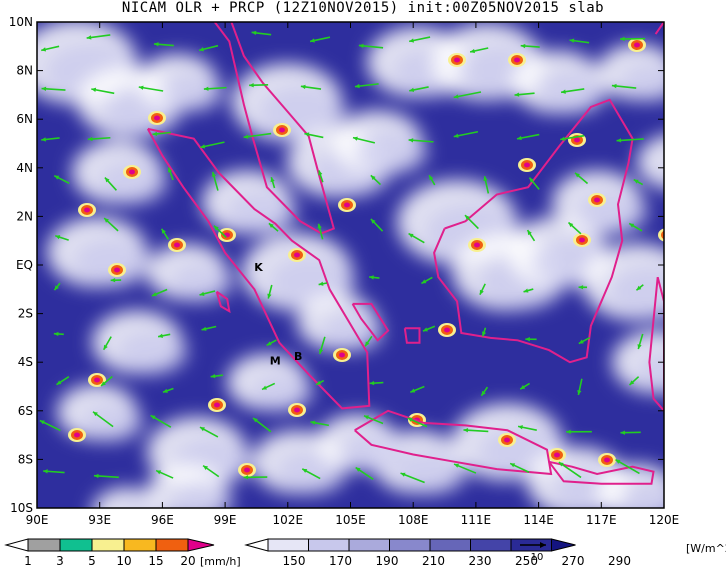  Describe the element at coordinates (630, 140) in the screenshot. I see `wind-shaft` at that location.